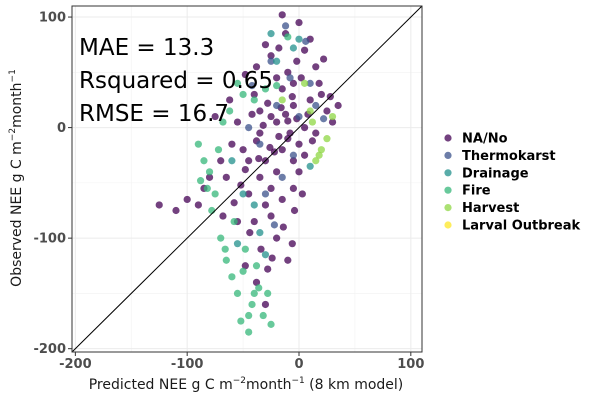 The height and width of the screenshot is (400, 600). Describe the element at coordinates (521, 226) in the screenshot. I see `legend-label: Larval Outbreak` at that location.